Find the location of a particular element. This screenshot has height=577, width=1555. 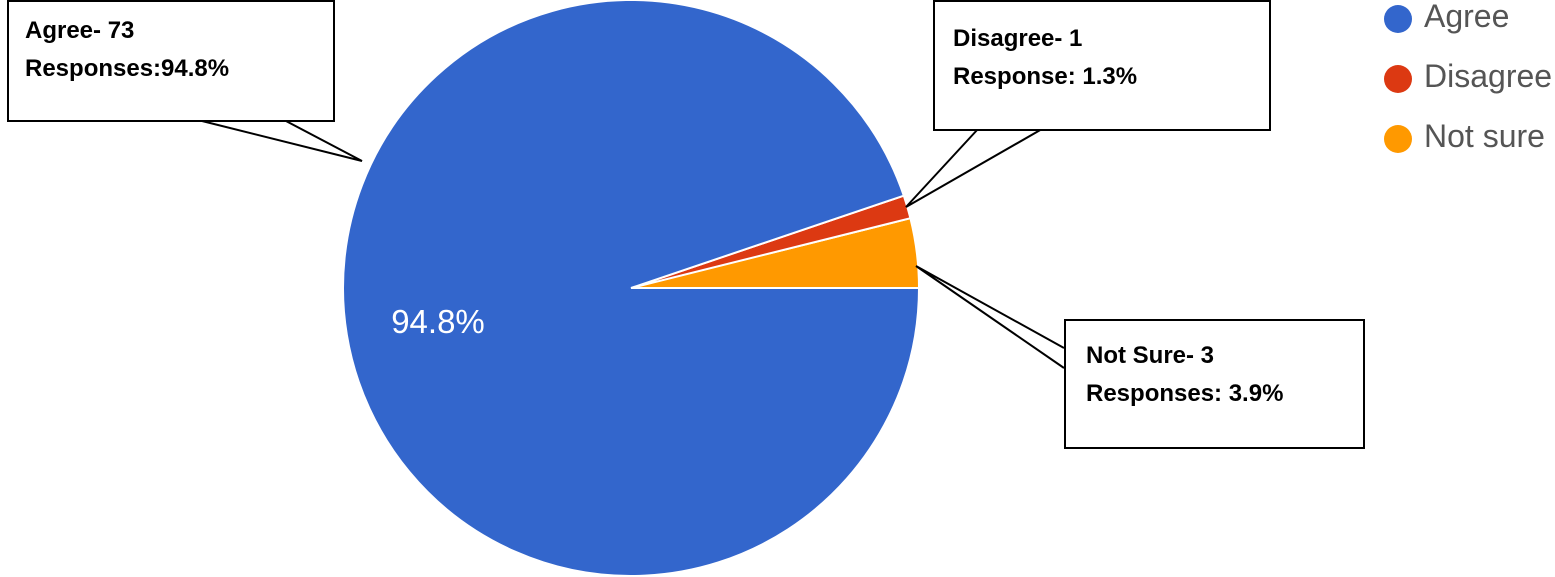

callout-disagree-percent: Response: 1.3% is located at coordinates (1045, 76).